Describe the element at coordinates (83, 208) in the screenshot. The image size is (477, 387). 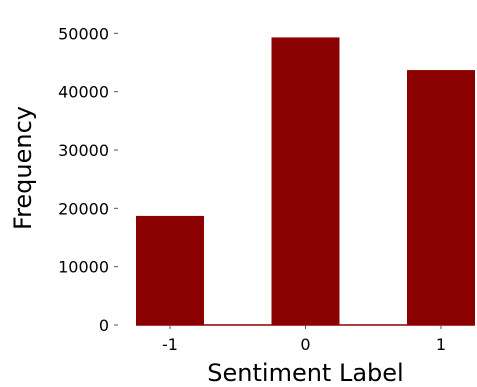
I see `y-tick-label: 20000` at that location.